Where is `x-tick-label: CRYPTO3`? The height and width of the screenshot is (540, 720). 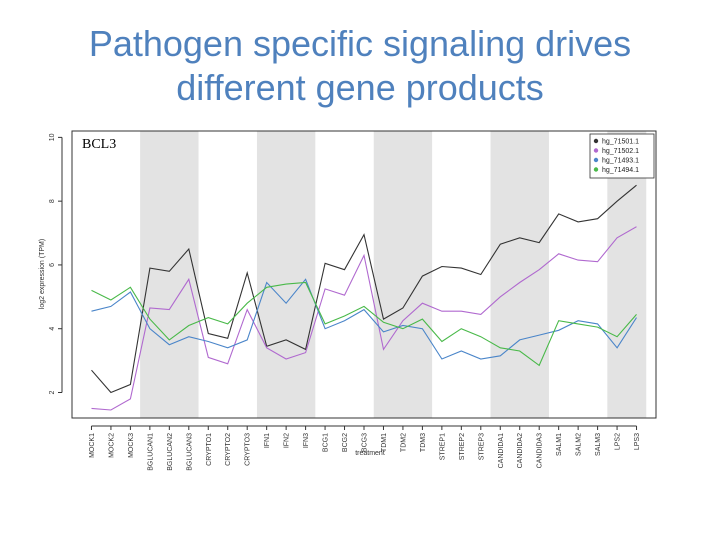
x-tick-label: CRYPTO3 is located at coordinates (248, 449).